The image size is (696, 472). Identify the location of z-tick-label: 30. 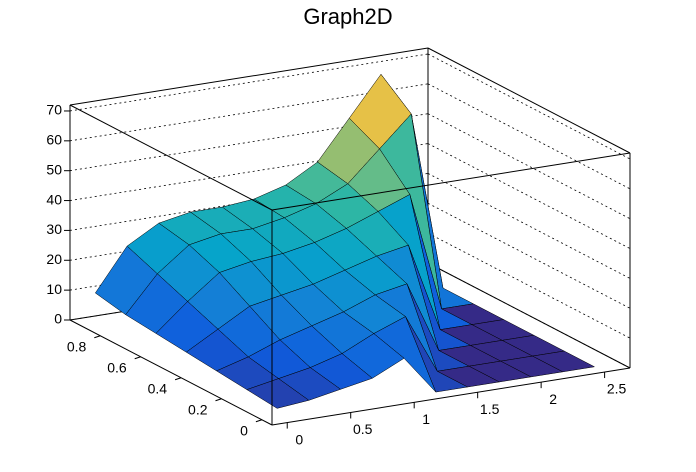
(54, 229).